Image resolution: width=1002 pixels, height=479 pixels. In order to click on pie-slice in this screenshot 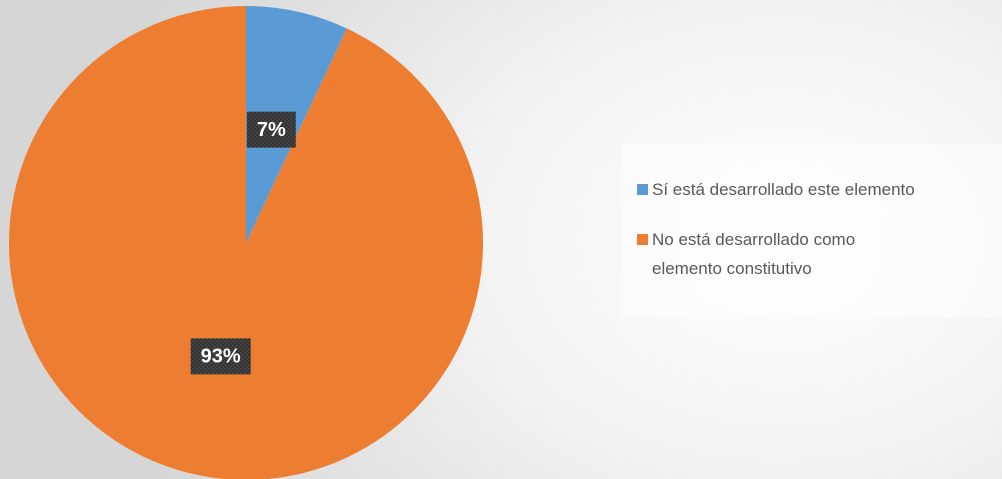, I will do `click(296, 124)`.